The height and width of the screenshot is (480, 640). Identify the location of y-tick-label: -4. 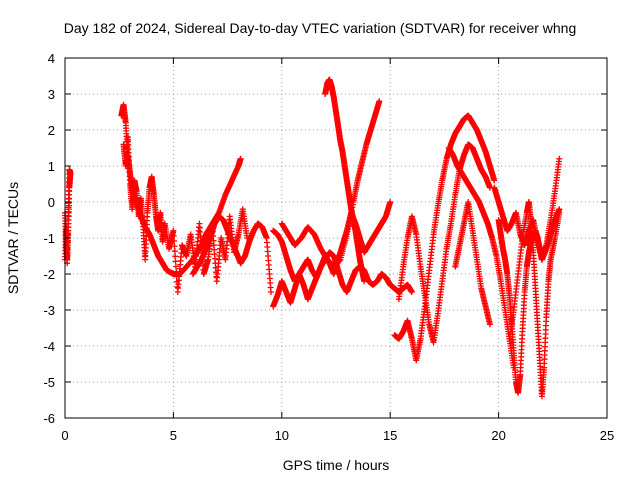
(49, 346).